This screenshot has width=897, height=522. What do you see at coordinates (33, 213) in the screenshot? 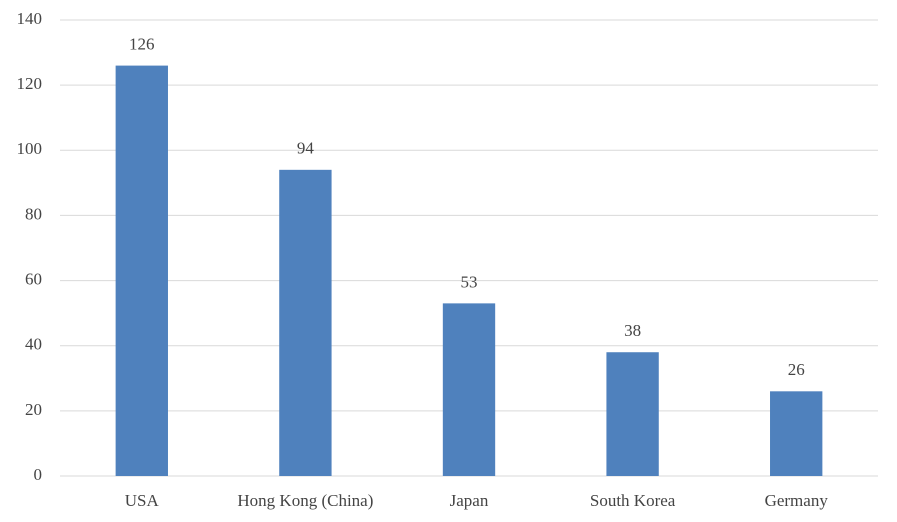
I see `y-tick-label: 80` at bounding box center [33, 213].